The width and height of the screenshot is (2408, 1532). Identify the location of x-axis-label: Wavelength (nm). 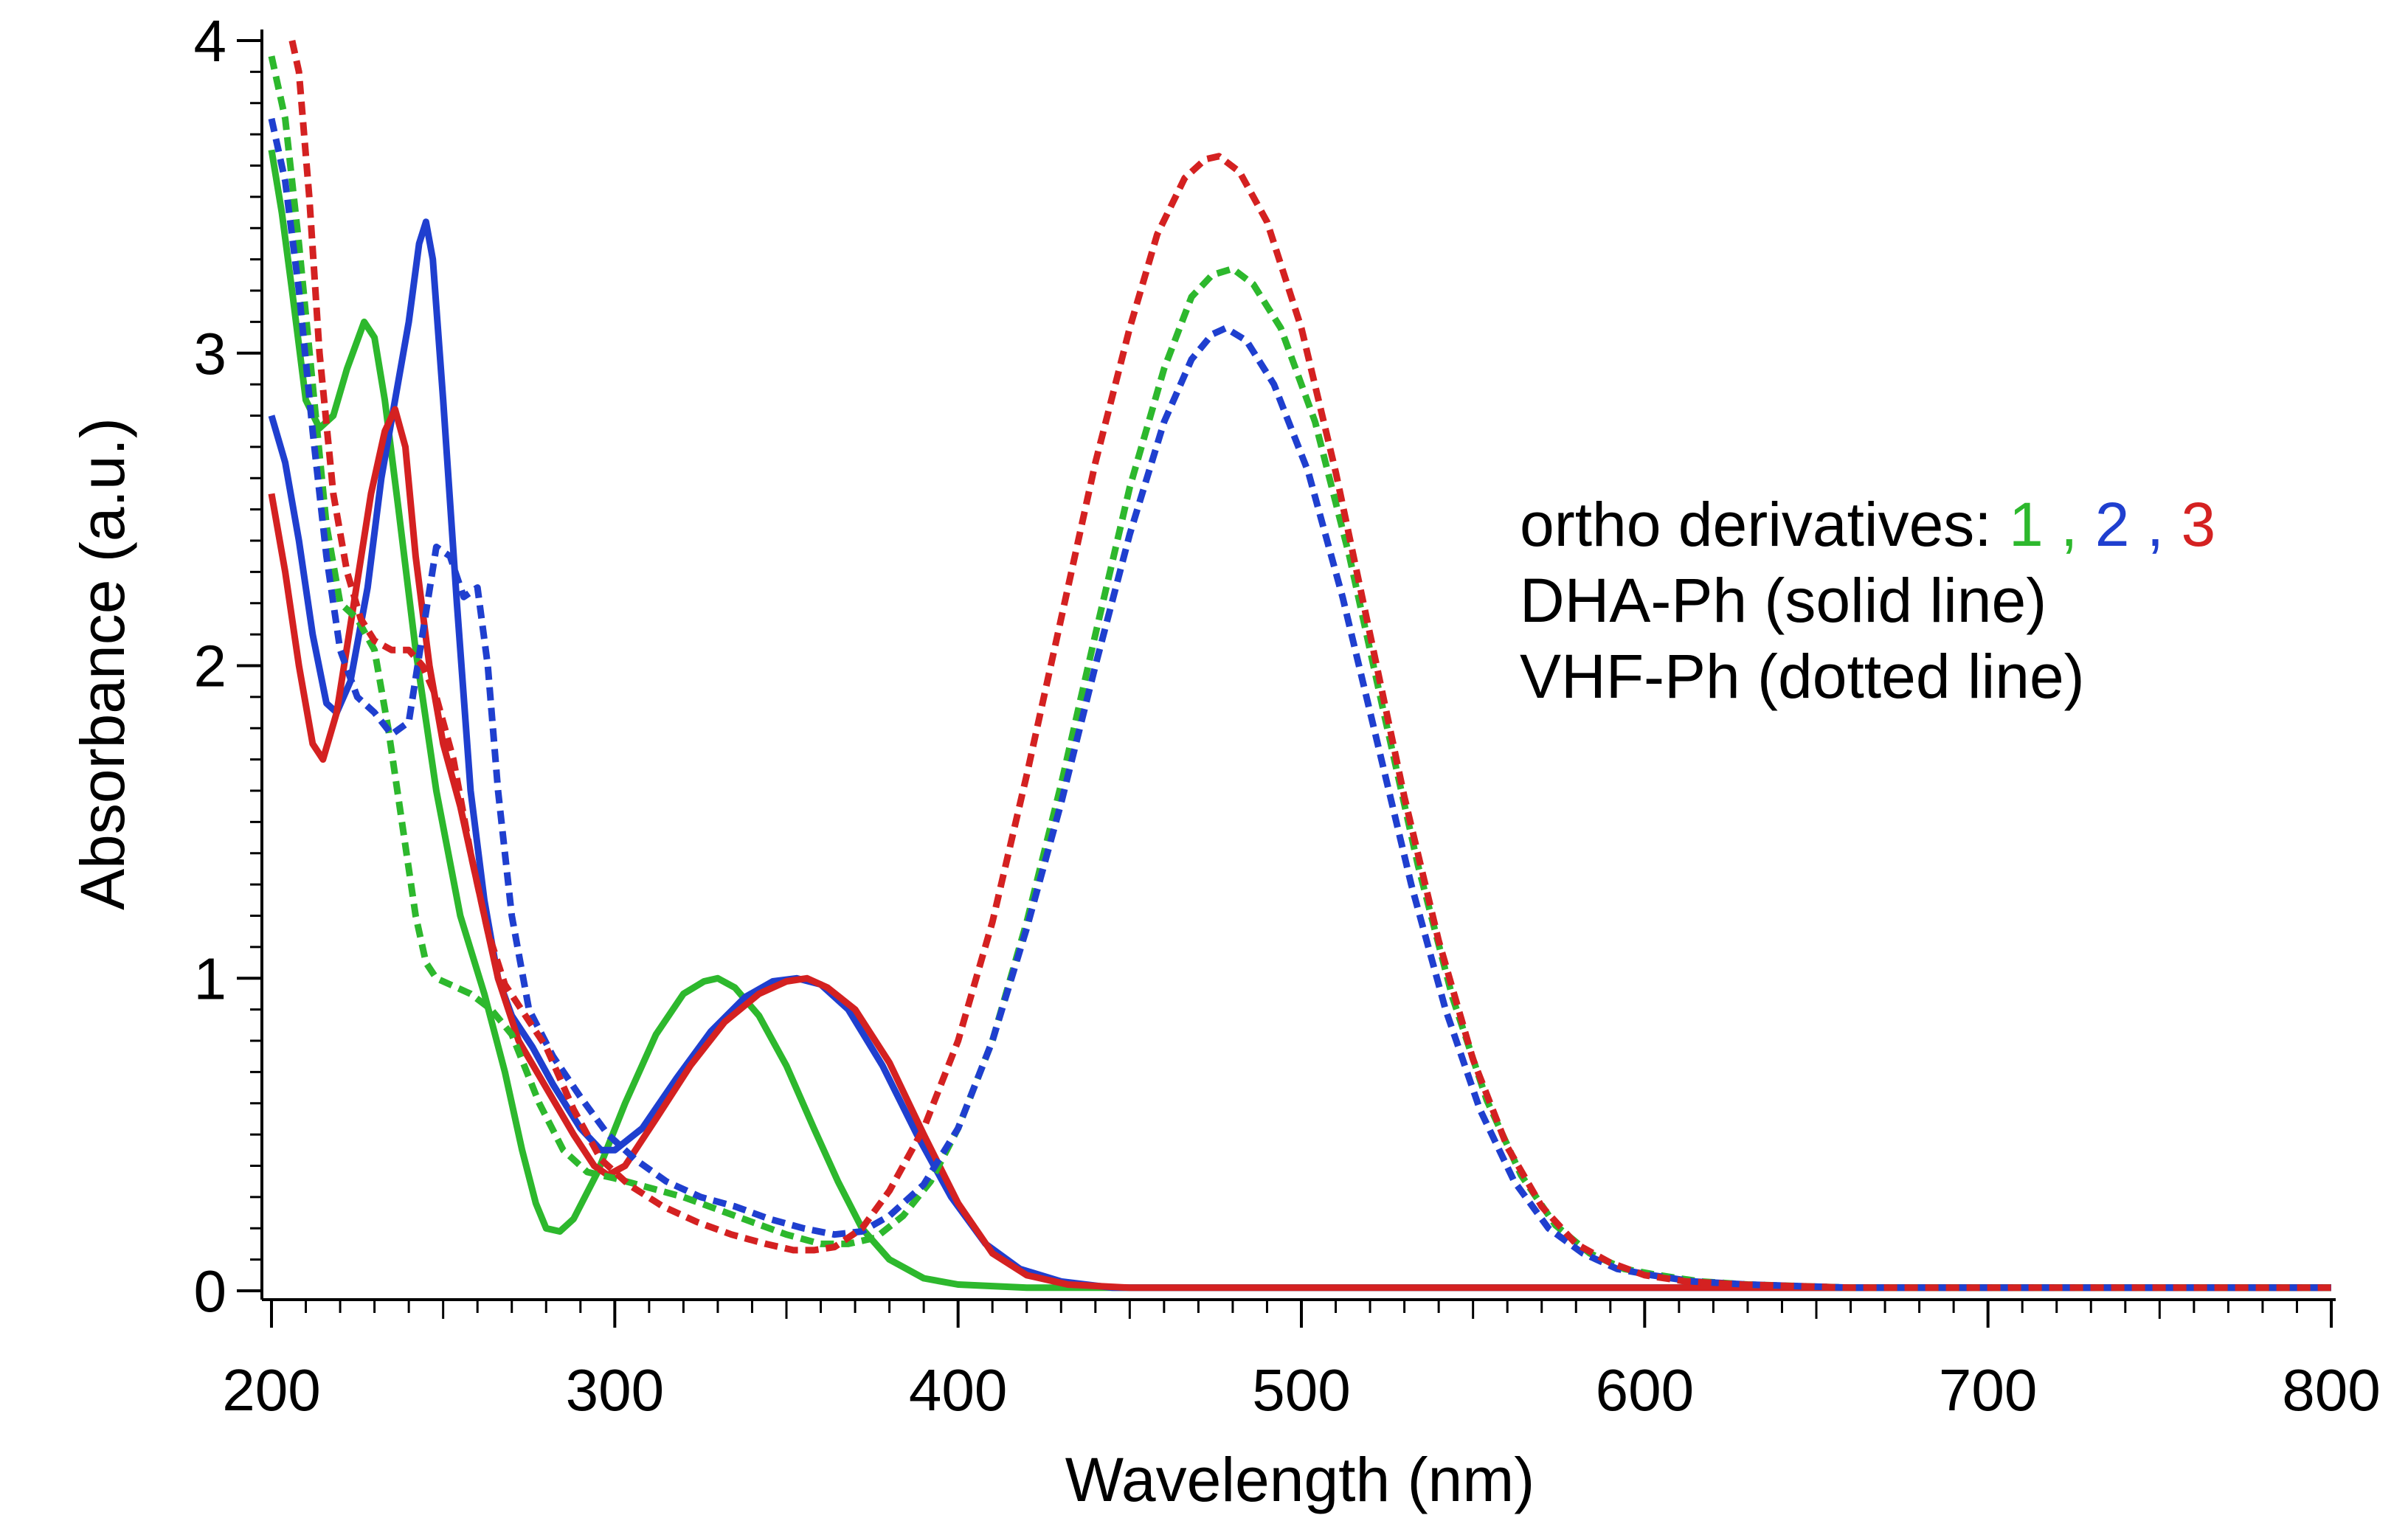
(1300, 1479).